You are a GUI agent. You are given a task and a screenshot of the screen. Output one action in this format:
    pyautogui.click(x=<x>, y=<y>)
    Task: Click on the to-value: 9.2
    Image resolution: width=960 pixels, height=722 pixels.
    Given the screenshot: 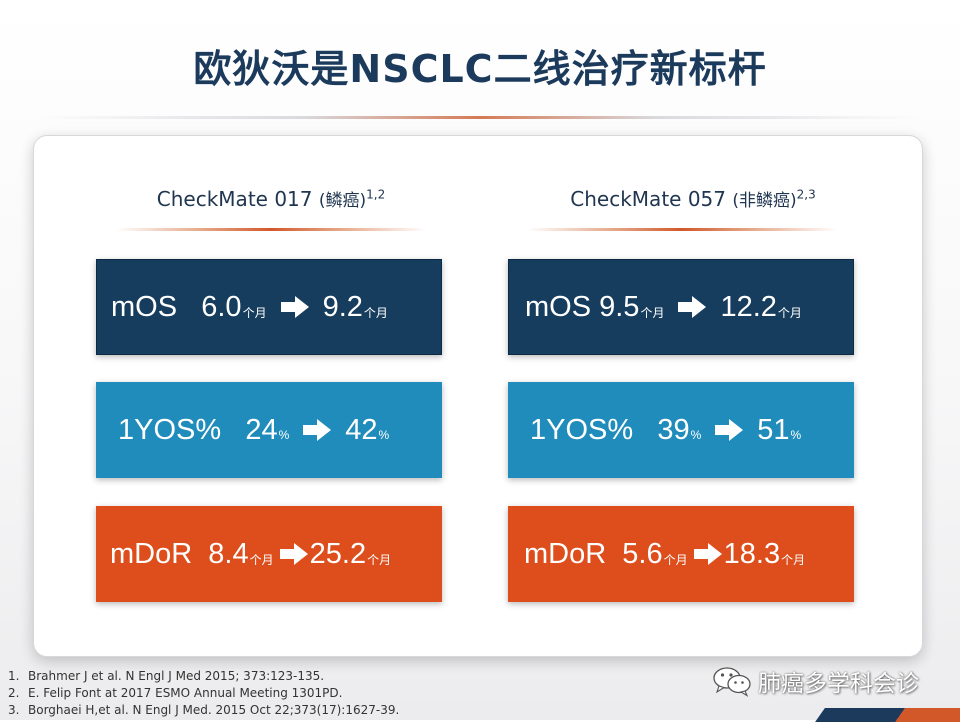 What is the action you would take?
    pyautogui.click(x=342, y=306)
    